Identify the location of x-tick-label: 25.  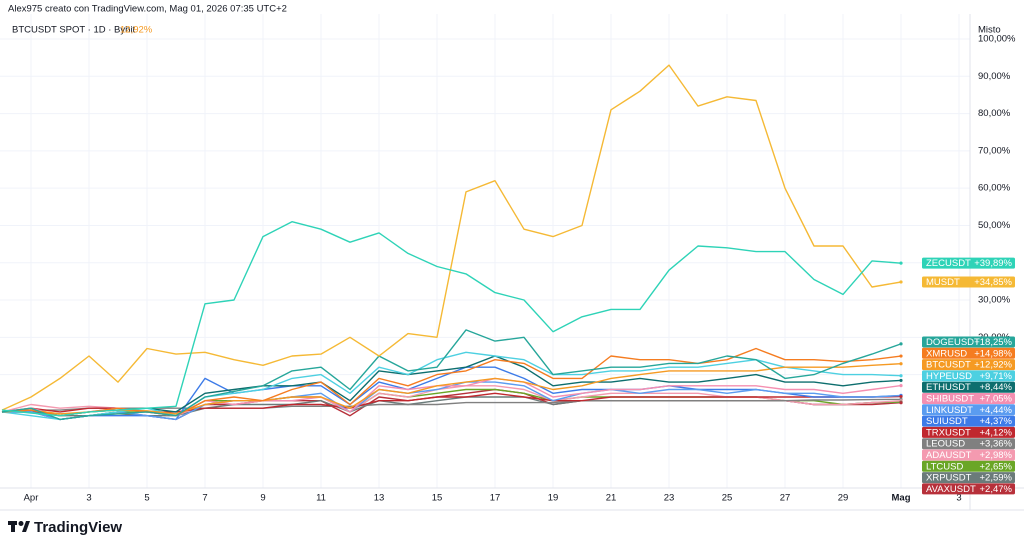
(727, 498).